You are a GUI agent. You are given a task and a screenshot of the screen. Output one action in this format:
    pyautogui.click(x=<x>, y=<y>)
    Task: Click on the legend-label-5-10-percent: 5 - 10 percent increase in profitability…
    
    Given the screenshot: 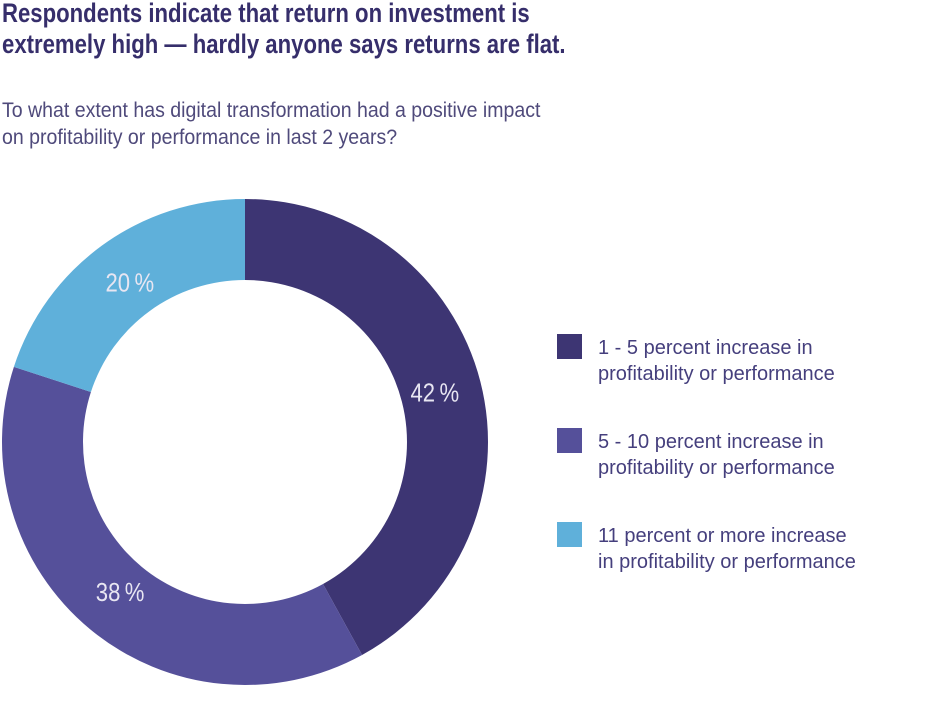 What is the action you would take?
    pyautogui.click(x=716, y=455)
    